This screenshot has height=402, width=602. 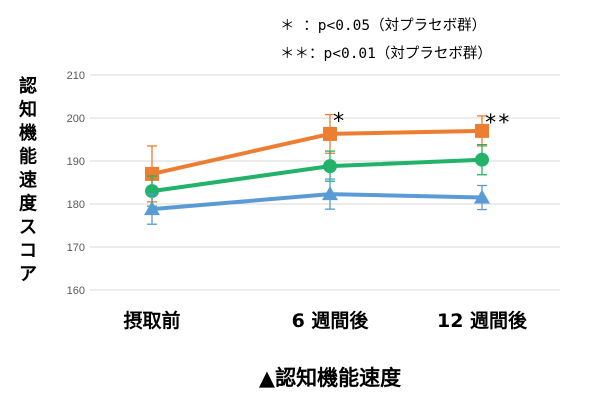 I want to click on y-axis-label-char: コ, so click(x=28, y=251).